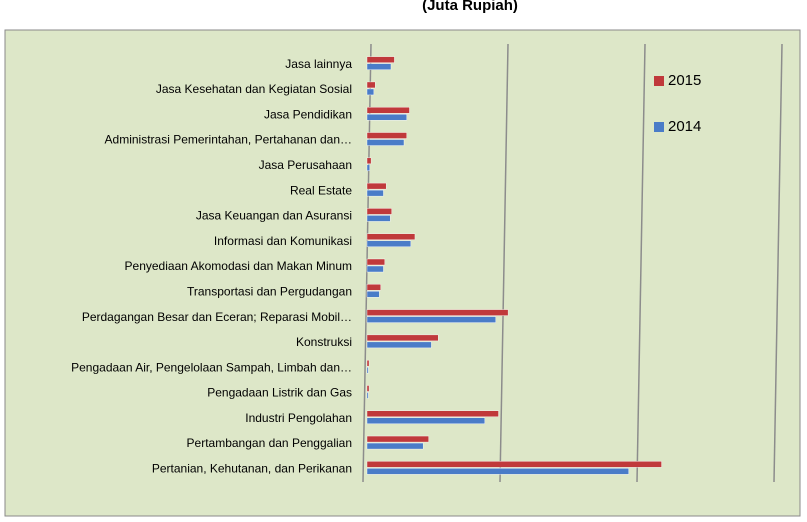  What do you see at coordinates (684, 126) in the screenshot?
I see `legend-label: 2014` at bounding box center [684, 126].